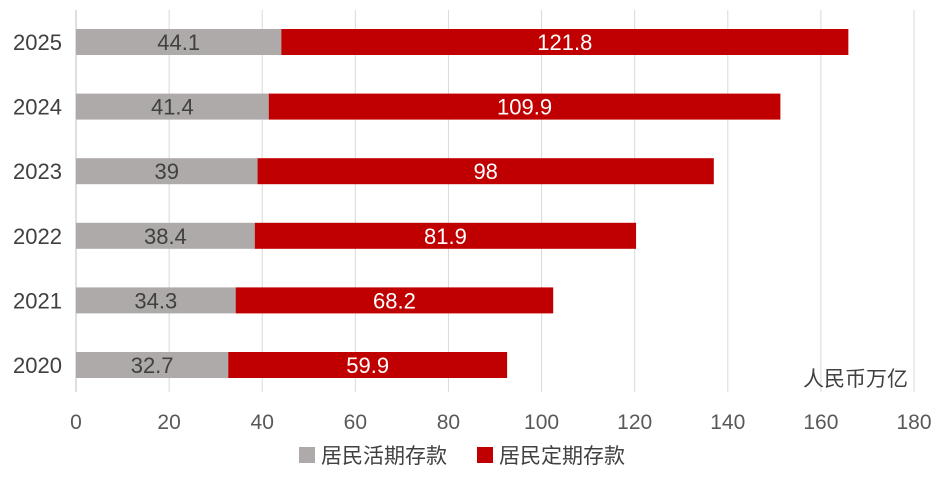 This screenshot has height=481, width=939. Describe the element at coordinates (634, 422) in the screenshot. I see `x-tick-label: 120` at that location.